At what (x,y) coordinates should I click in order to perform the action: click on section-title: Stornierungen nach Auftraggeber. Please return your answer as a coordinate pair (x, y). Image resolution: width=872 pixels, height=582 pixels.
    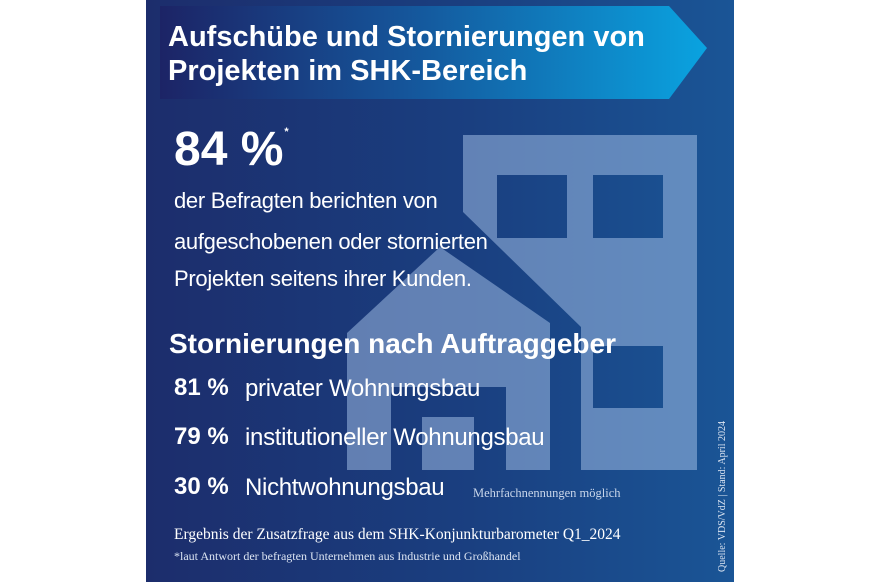
    Looking at the image, I should click on (393, 343).